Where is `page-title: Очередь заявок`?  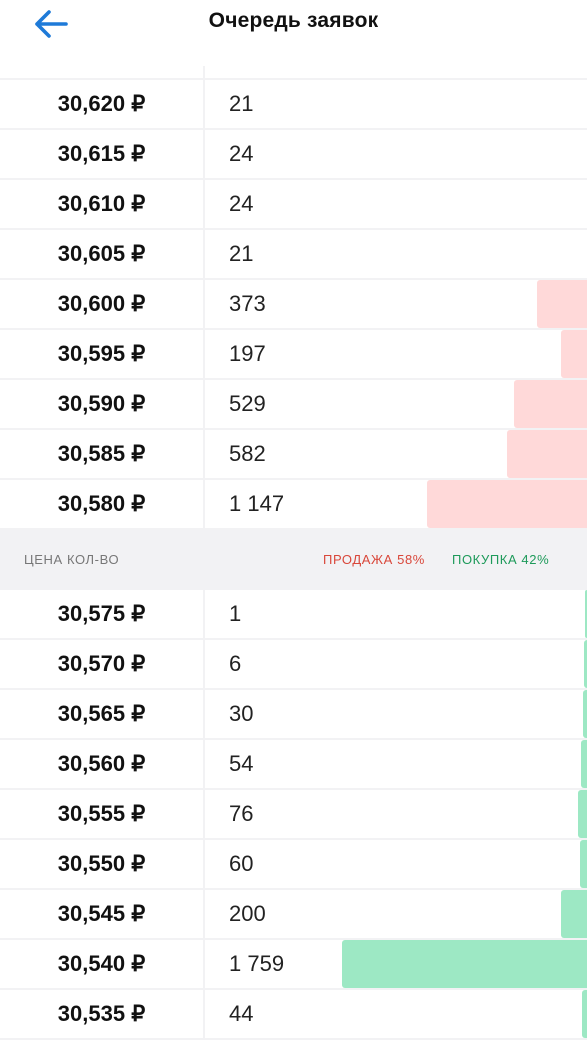
page-title: Очередь заявок is located at coordinates (293, 21).